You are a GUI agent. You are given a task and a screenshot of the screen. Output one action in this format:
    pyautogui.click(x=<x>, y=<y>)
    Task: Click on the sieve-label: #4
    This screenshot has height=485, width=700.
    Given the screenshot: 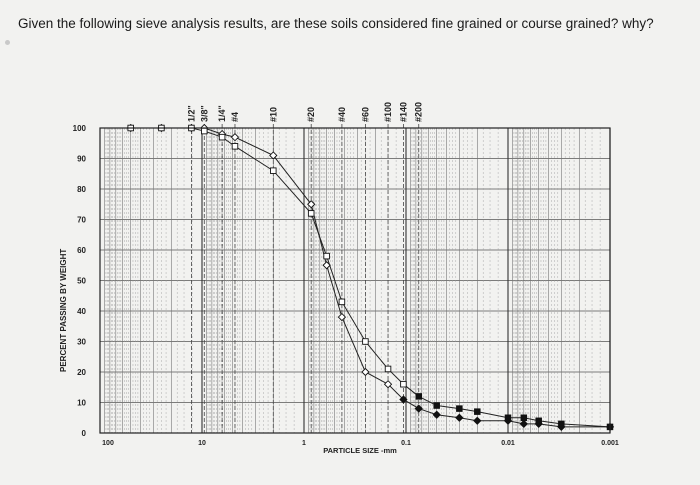 What is the action you would take?
    pyautogui.click(x=235, y=117)
    